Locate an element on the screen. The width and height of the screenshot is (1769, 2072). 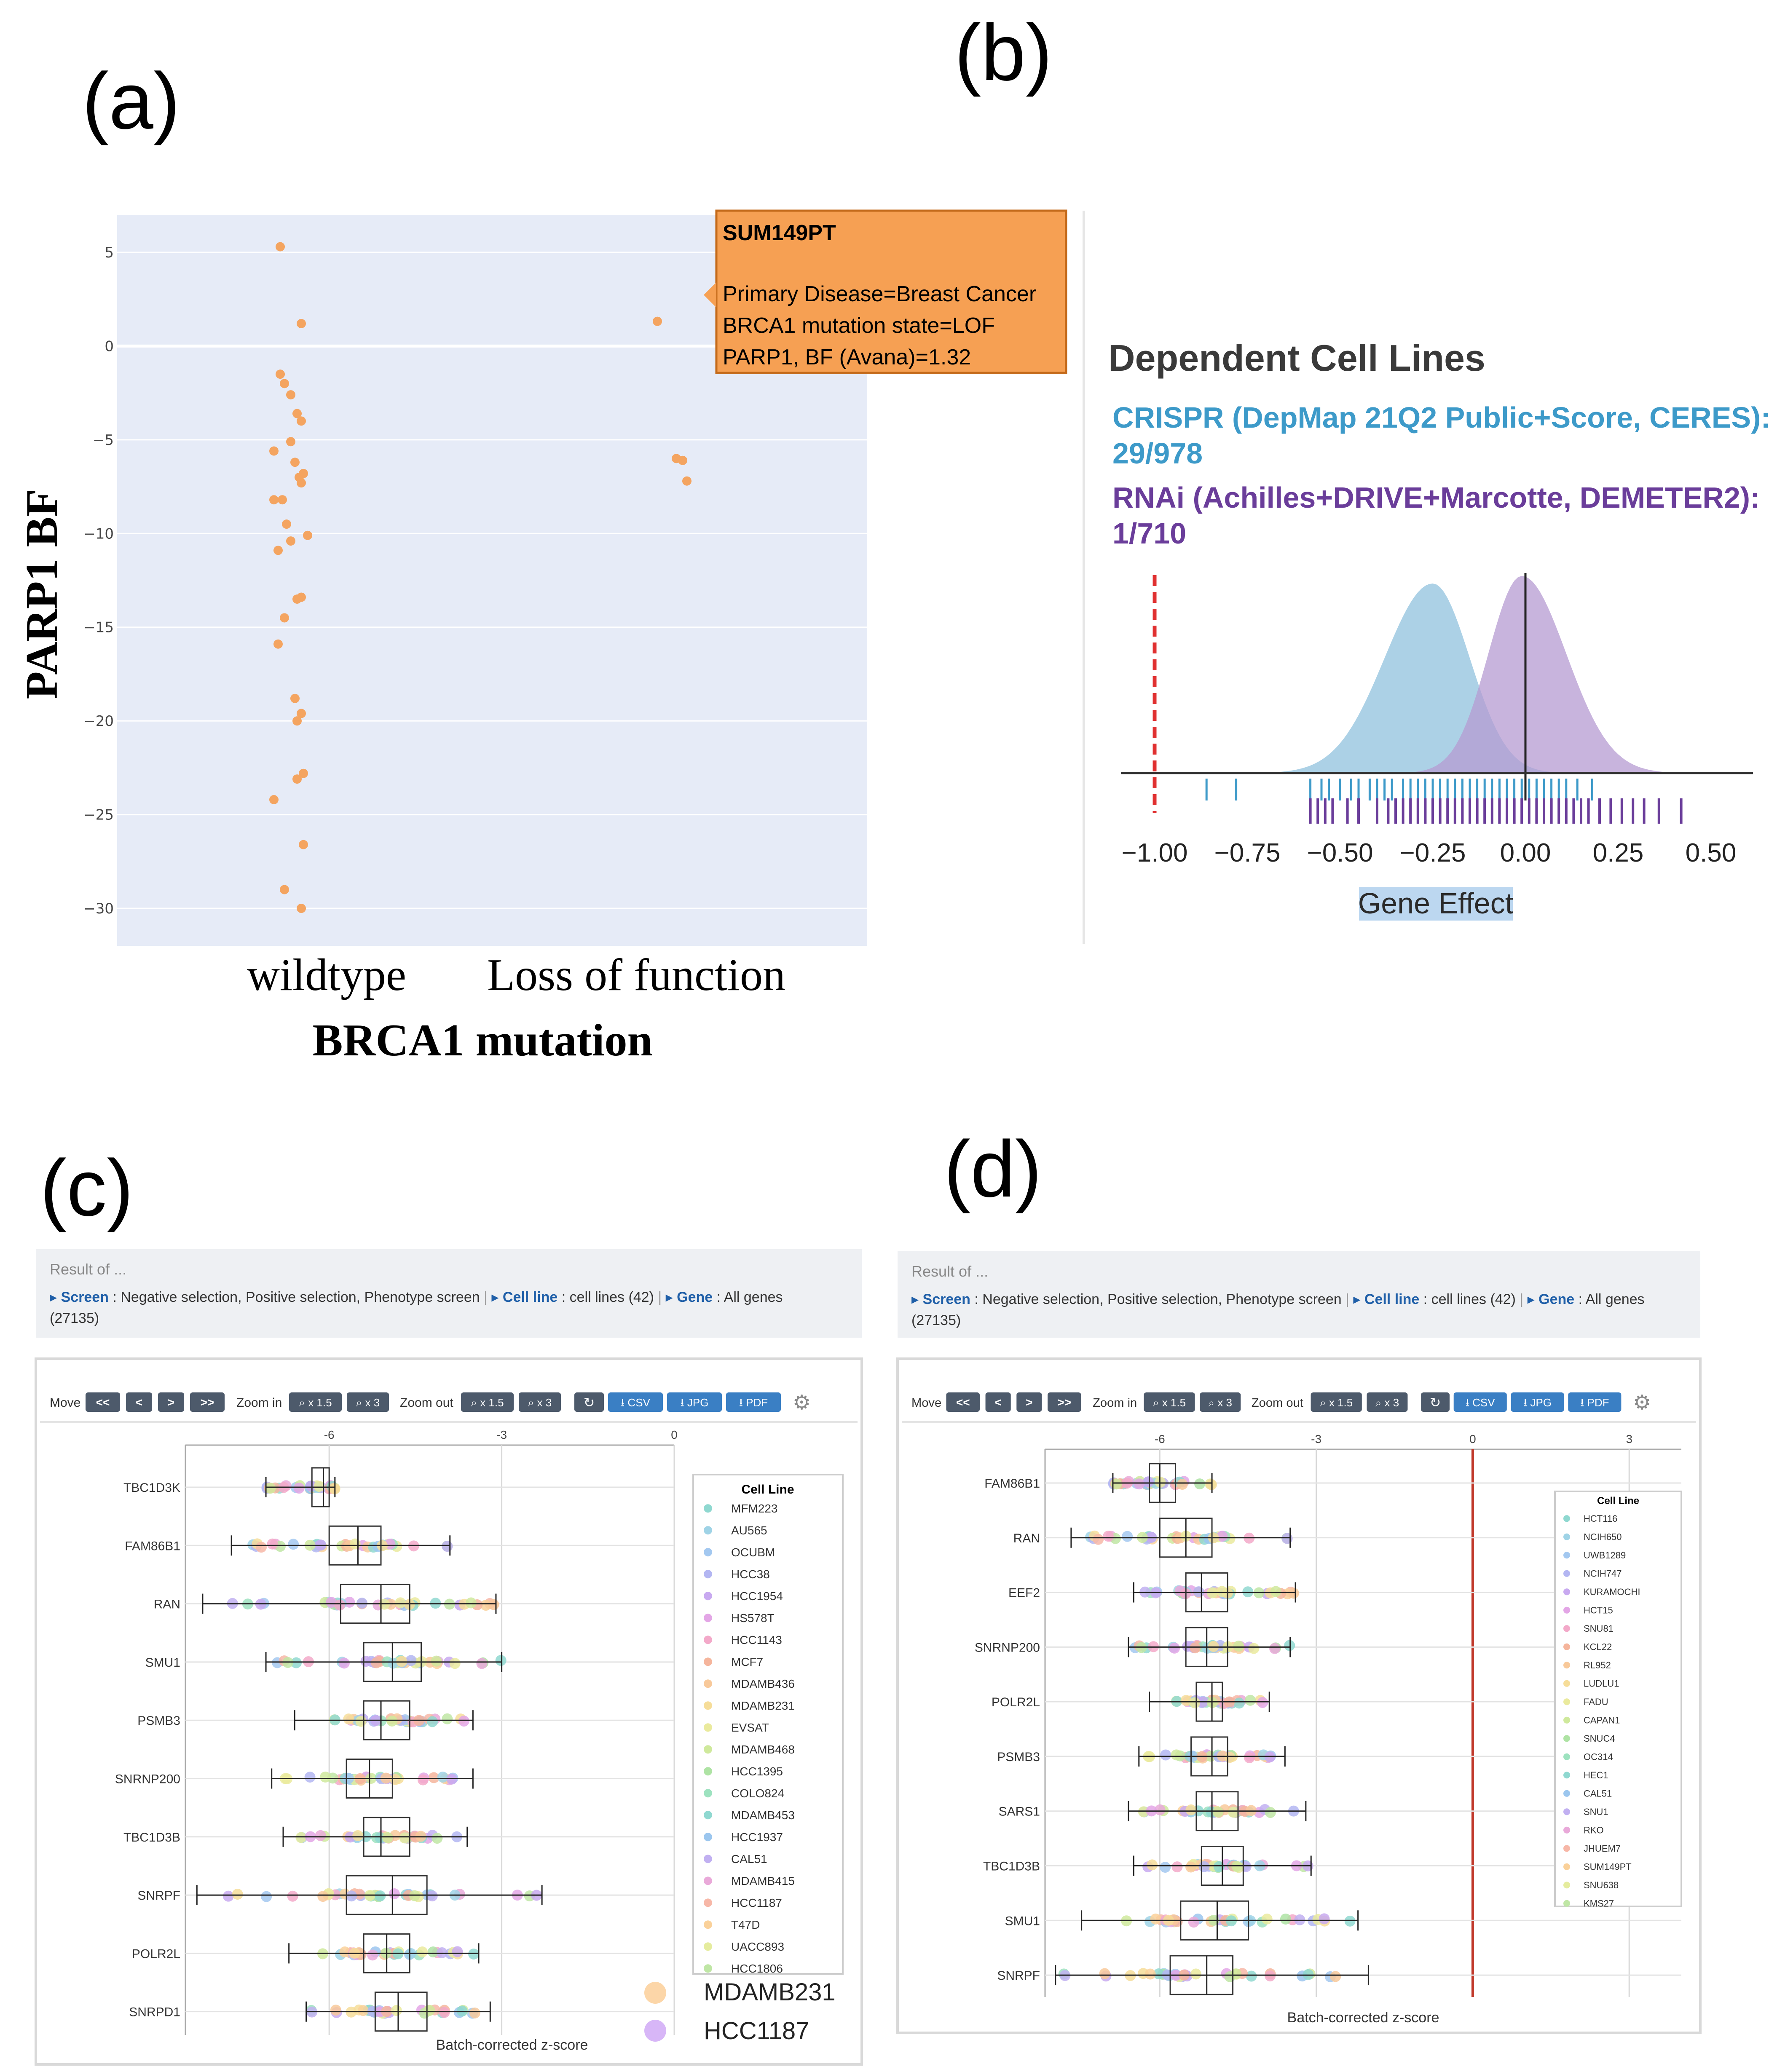
screen-label-c: Screen is located at coordinates (85, 1297).